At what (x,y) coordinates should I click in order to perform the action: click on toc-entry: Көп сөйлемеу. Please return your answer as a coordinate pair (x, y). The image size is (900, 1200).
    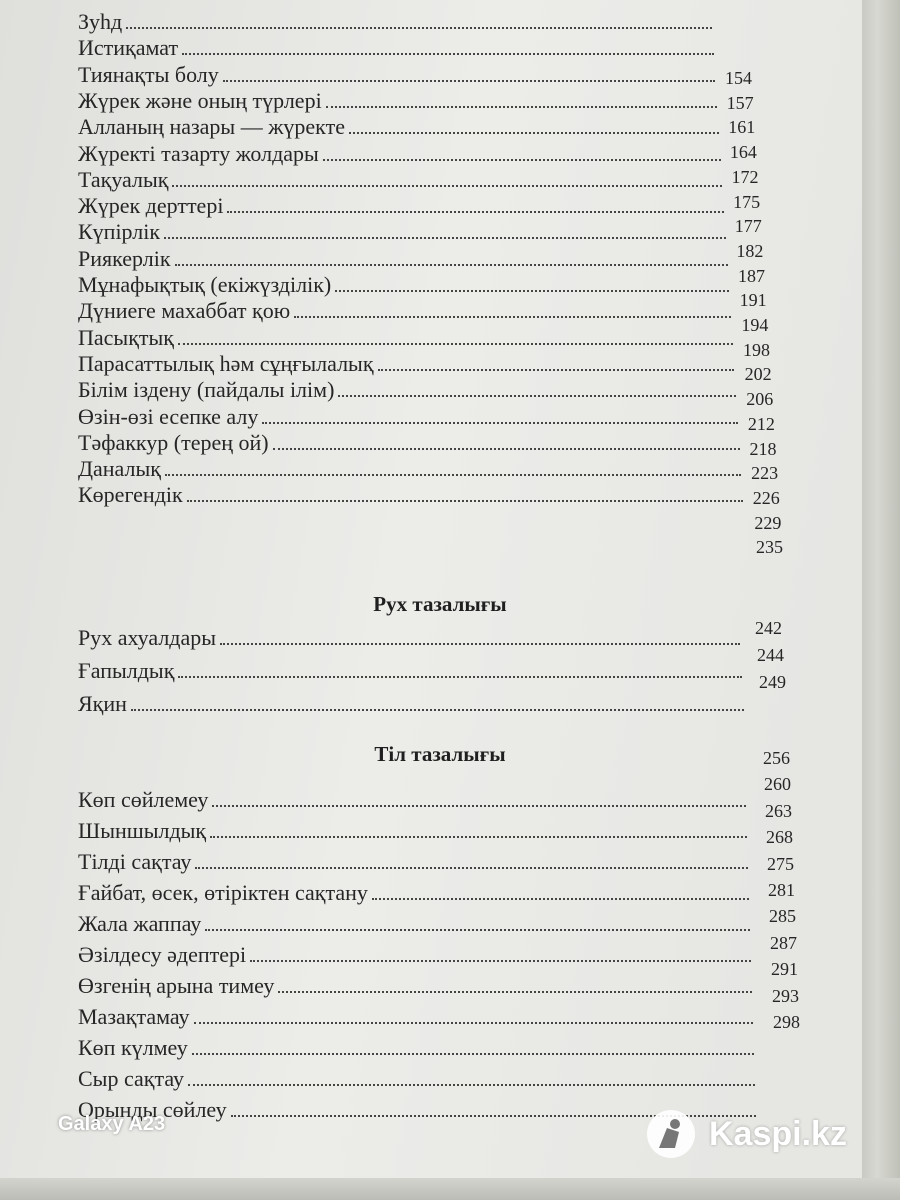
    Looking at the image, I should click on (412, 800).